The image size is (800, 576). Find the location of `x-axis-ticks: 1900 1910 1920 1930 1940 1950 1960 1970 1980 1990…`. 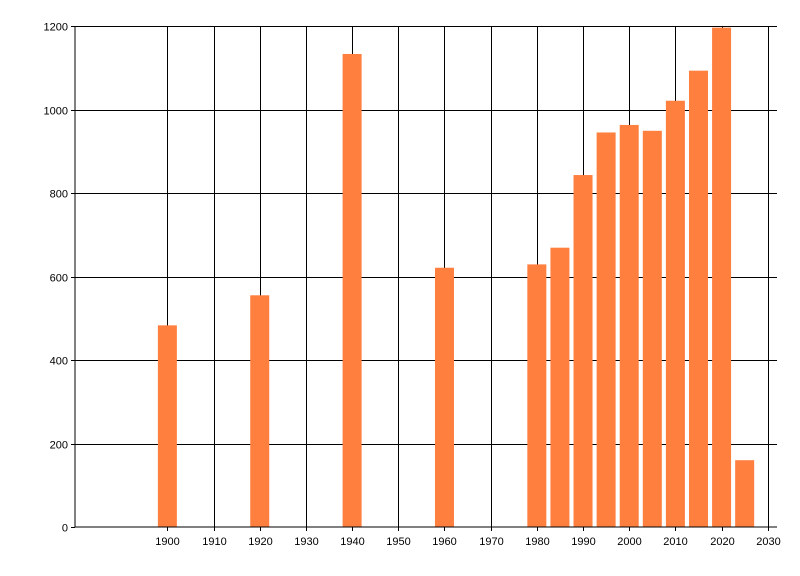

x-axis-ticks: 1900 1910 1920 1930 1940 1950 1960 1970 1980 1990… is located at coordinates (468, 537).